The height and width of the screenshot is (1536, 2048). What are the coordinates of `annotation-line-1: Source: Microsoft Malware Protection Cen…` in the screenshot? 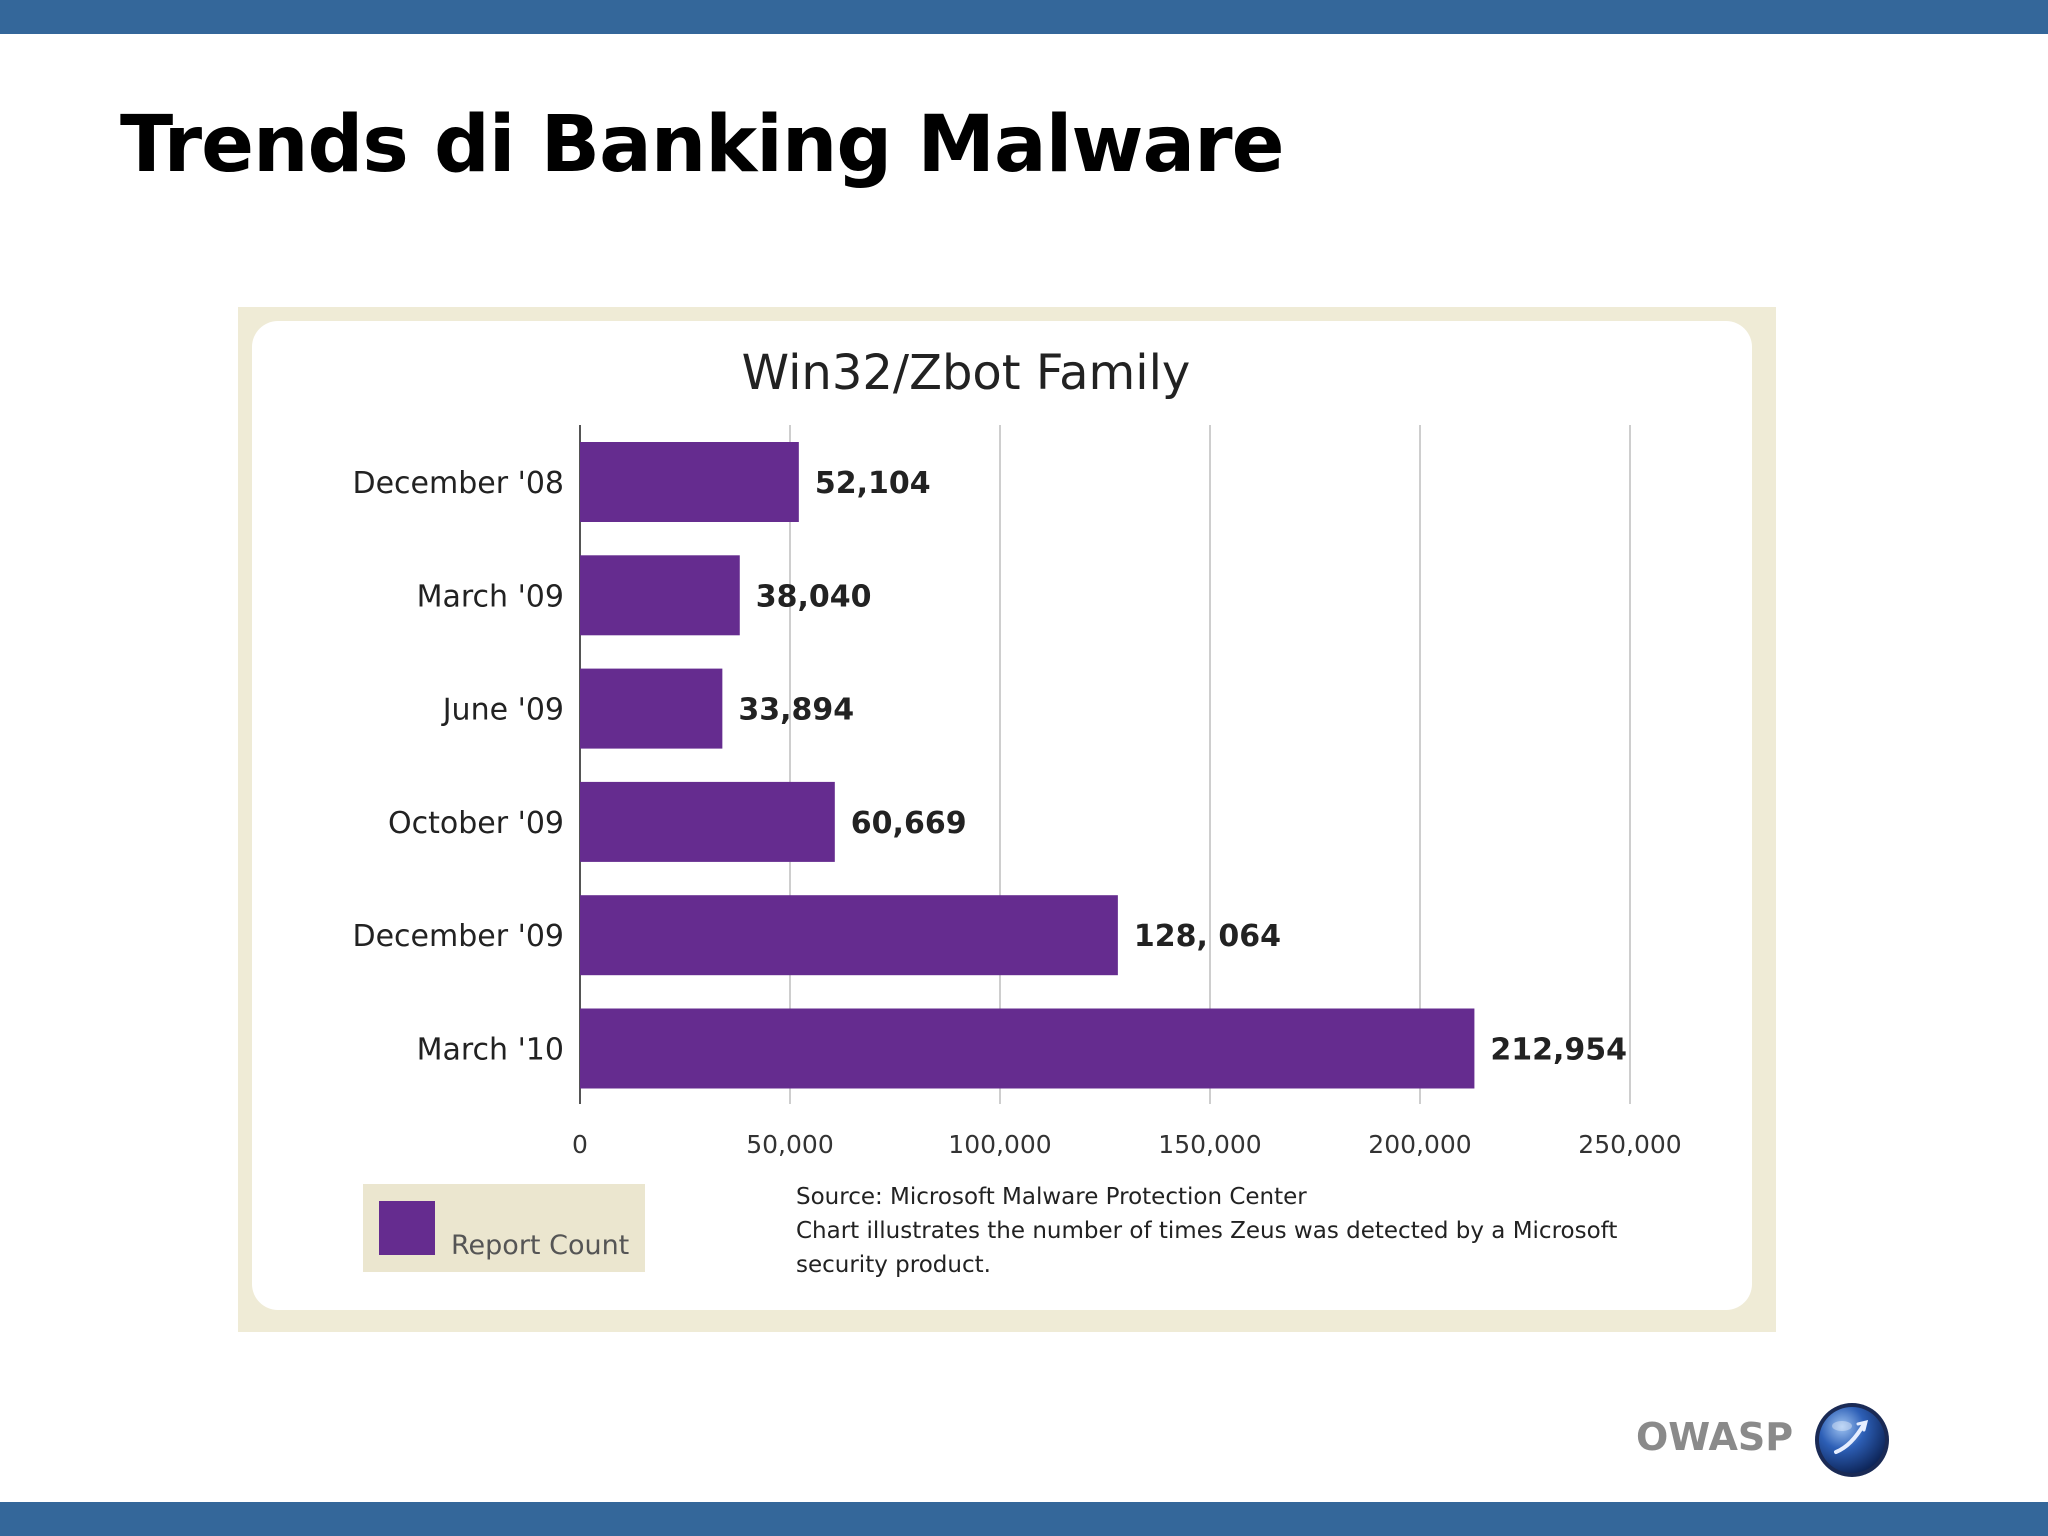 It's located at (1051, 1197).